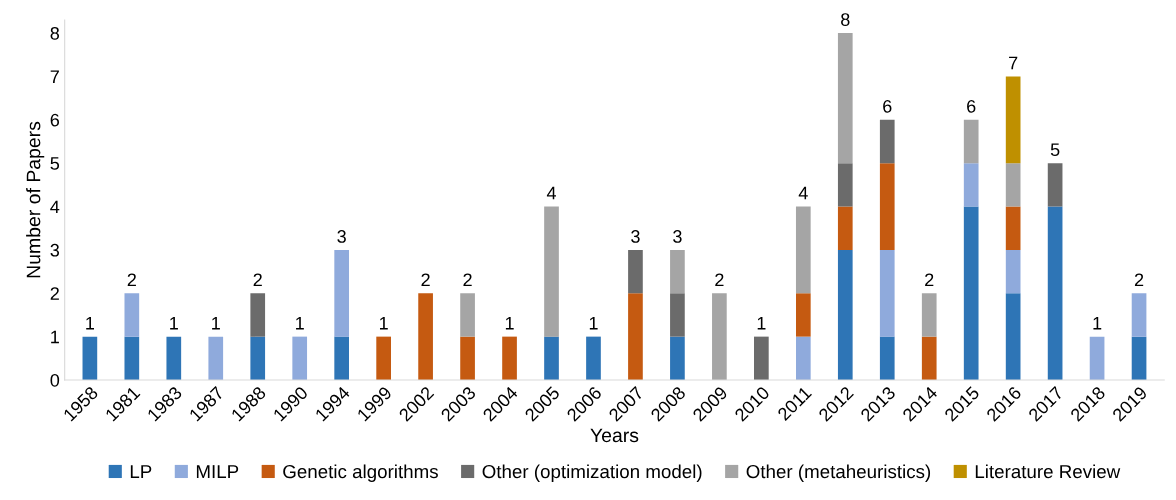 The width and height of the screenshot is (1176, 500). Describe the element at coordinates (55, 380) in the screenshot. I see `y-tick-label: 0` at that location.